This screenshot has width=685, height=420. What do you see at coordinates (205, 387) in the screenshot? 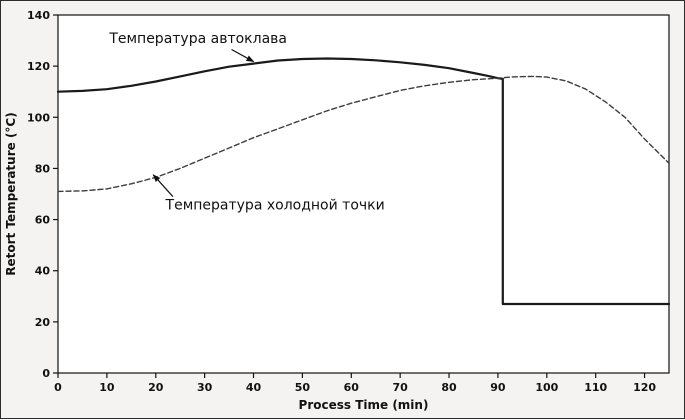
I see `x-axis-tick-label: 30` at bounding box center [205, 387].